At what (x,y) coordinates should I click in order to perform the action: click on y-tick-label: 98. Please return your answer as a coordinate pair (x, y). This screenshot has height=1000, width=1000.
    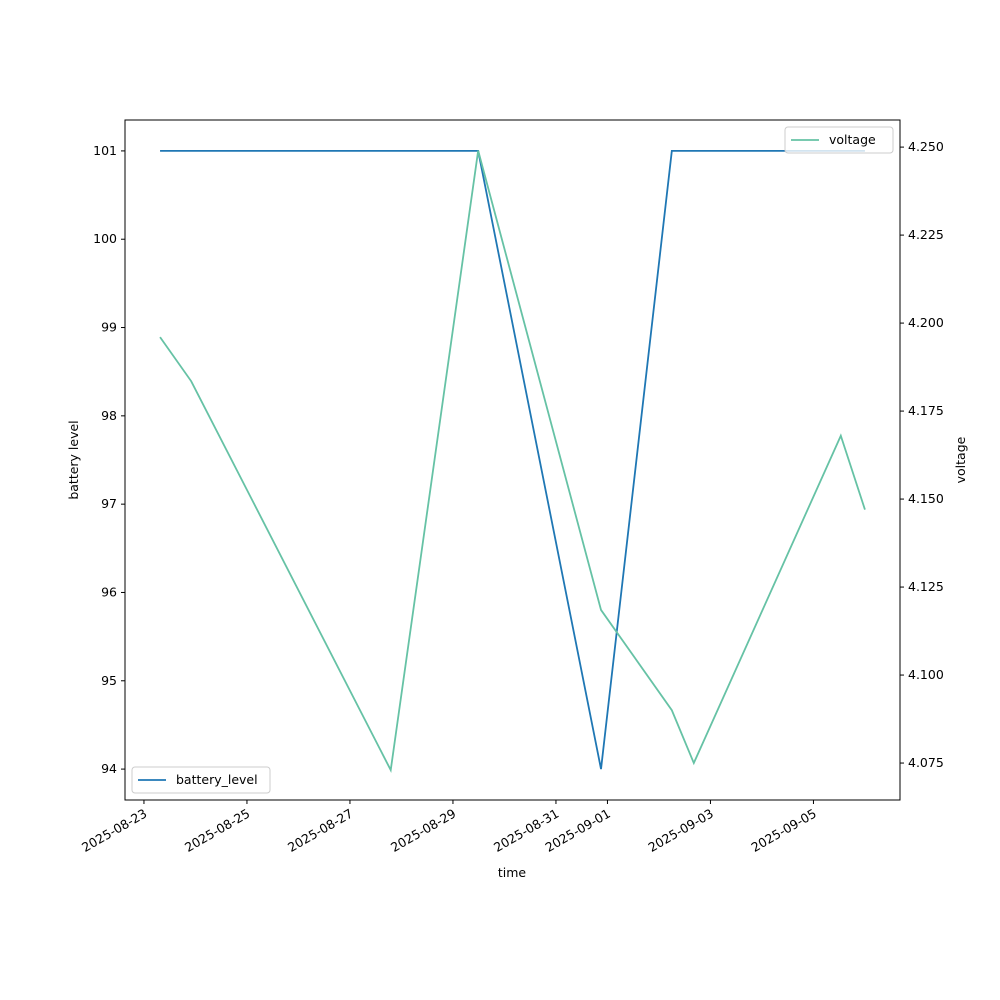
    Looking at the image, I should click on (109, 415).